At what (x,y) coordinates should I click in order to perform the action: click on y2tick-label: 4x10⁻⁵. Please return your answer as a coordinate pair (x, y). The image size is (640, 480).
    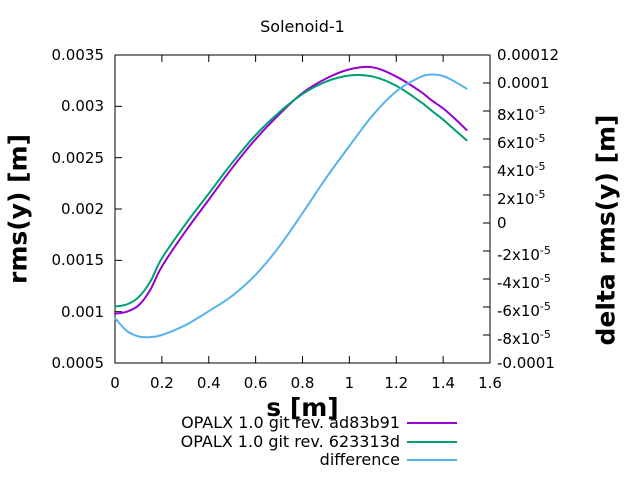
    Looking at the image, I should click on (521, 170).